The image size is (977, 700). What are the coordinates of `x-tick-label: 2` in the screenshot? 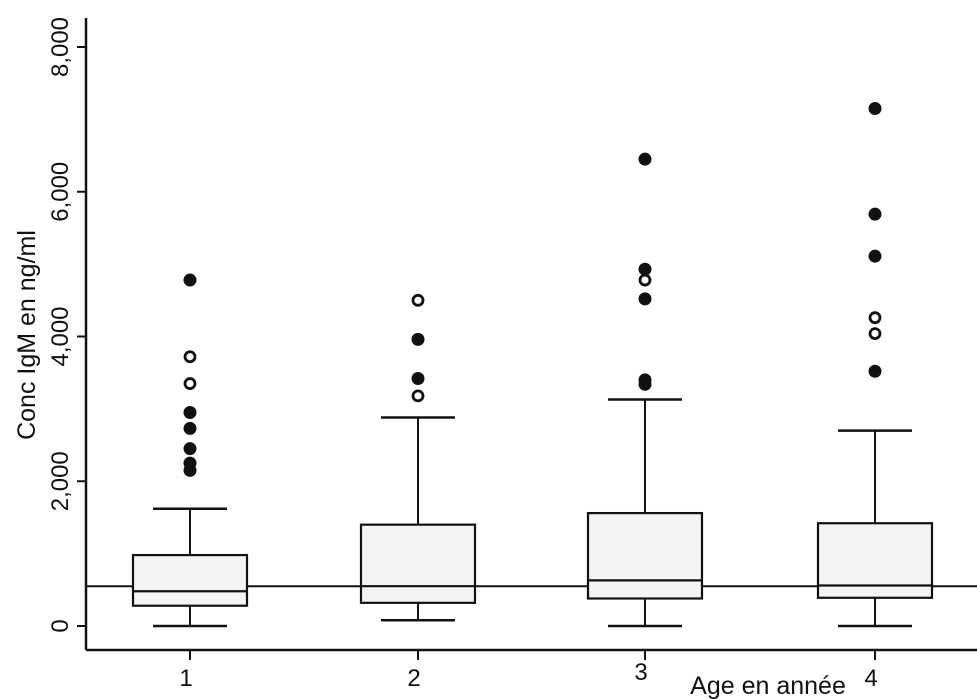 It's located at (413, 678).